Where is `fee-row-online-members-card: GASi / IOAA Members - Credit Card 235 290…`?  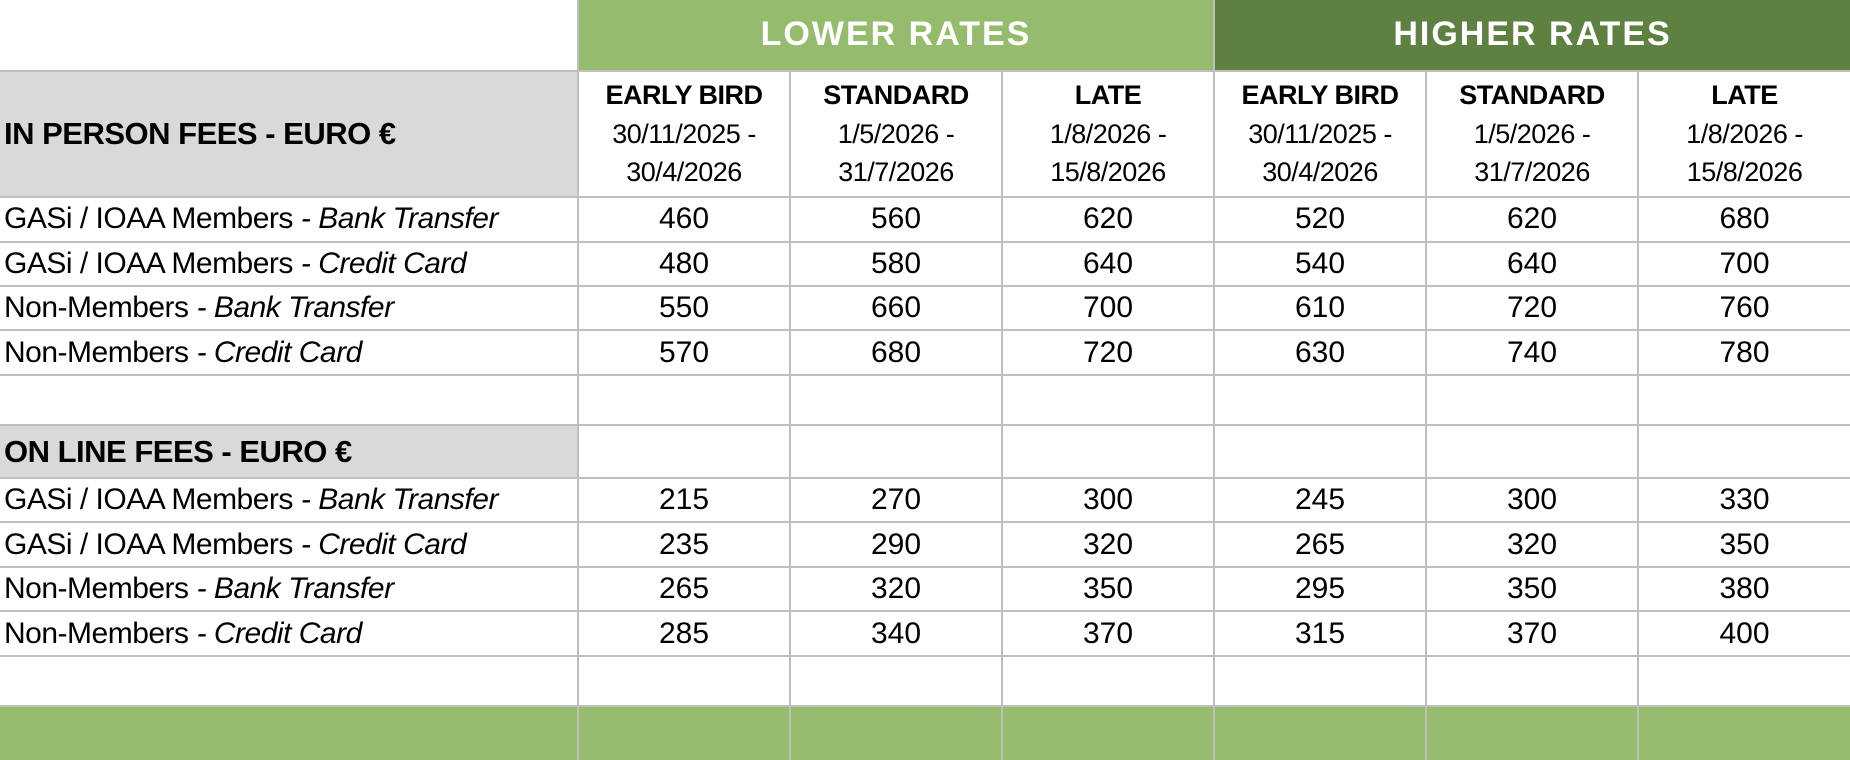
fee-row-online-members-card: GASi / IOAA Members - Credit Card 235 290… is located at coordinates (925, 544).